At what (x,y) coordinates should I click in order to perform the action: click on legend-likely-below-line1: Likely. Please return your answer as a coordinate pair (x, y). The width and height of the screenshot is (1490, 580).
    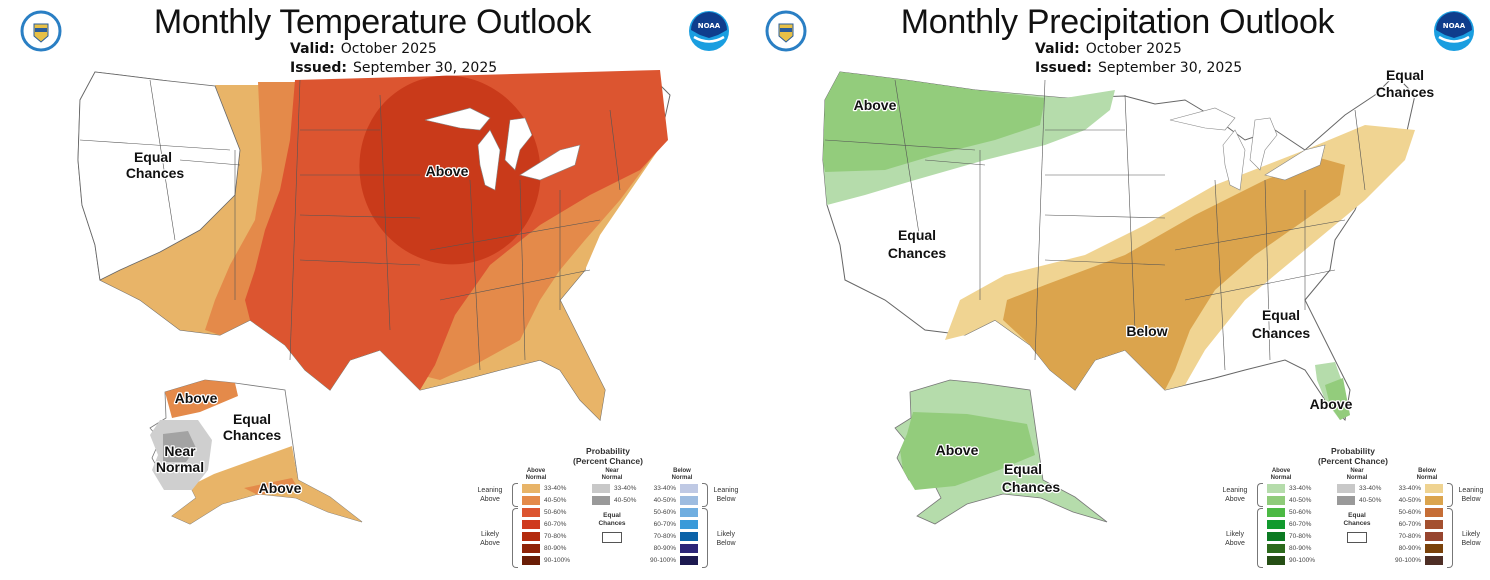
    Looking at the image, I should click on (726, 534).